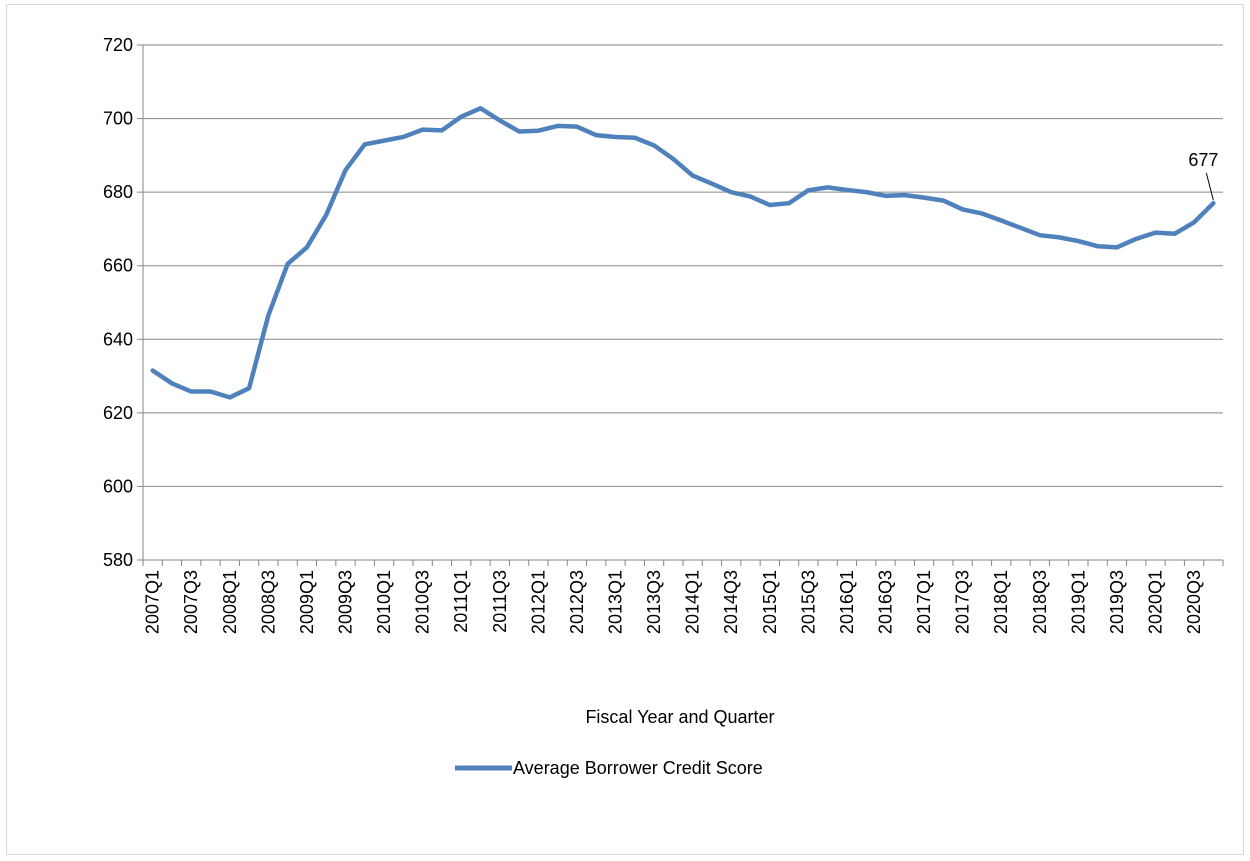 This screenshot has height=861, width=1250. Describe the element at coordinates (118, 119) in the screenshot. I see `y-tick-label-700: 700` at that location.